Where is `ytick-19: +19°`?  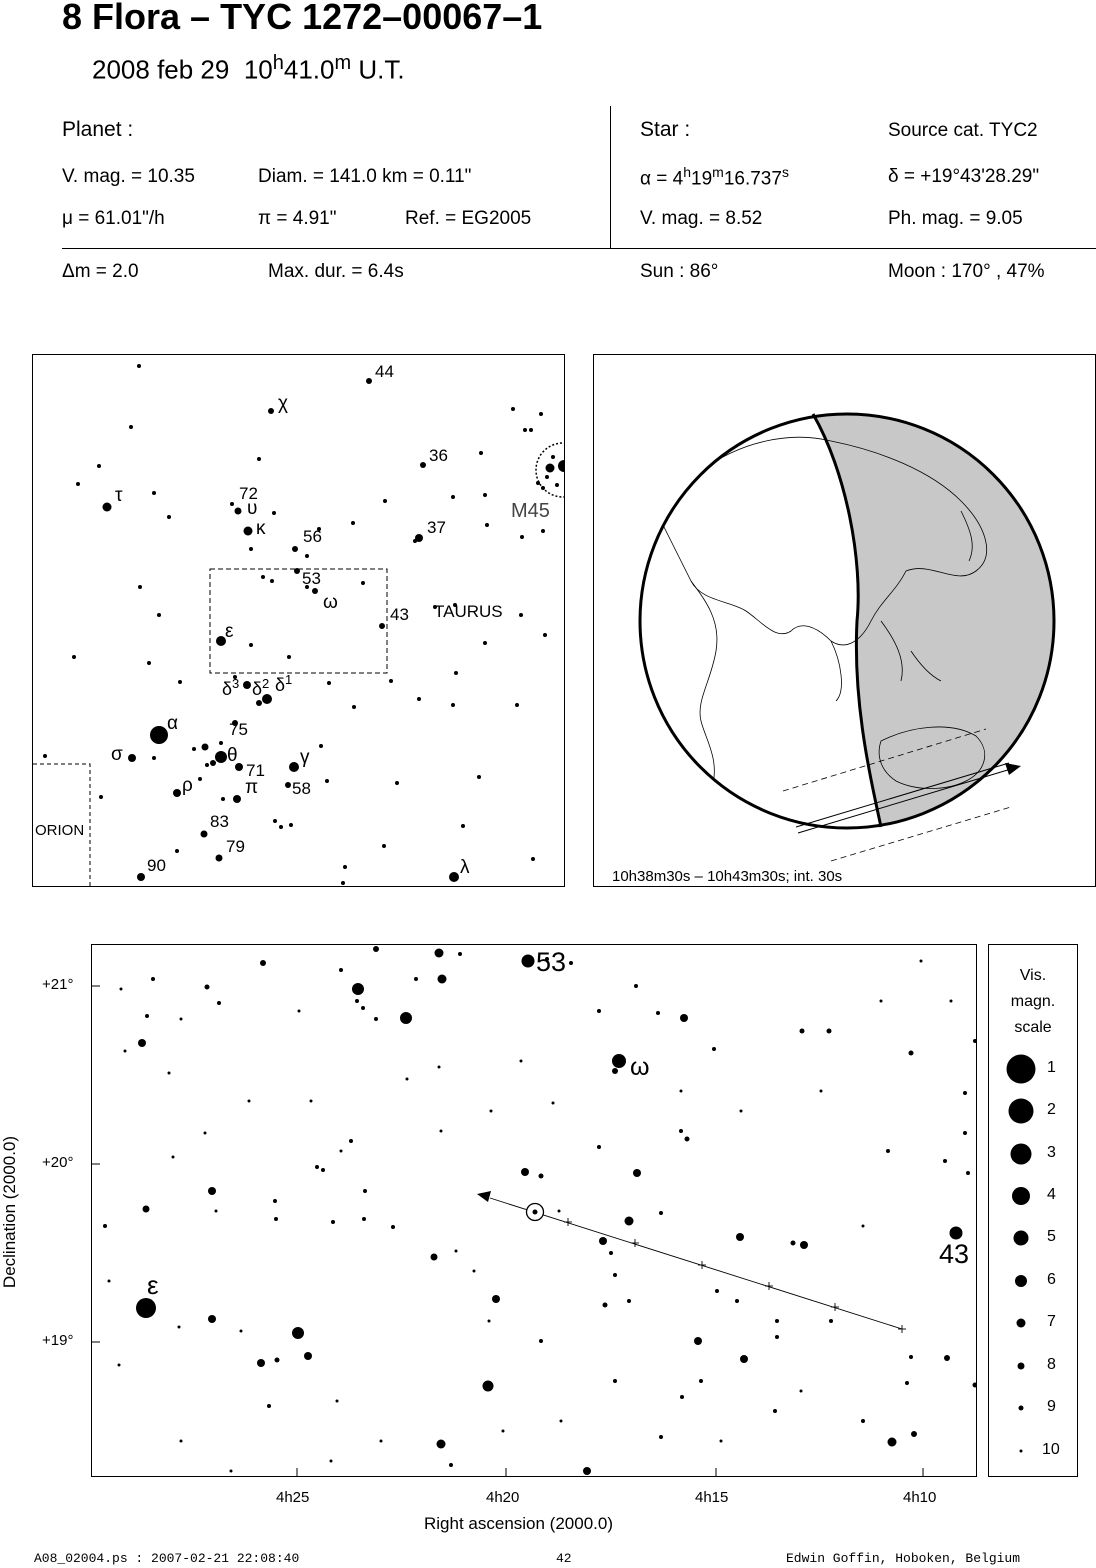
ytick-19: +19° is located at coordinates (58, 1340).